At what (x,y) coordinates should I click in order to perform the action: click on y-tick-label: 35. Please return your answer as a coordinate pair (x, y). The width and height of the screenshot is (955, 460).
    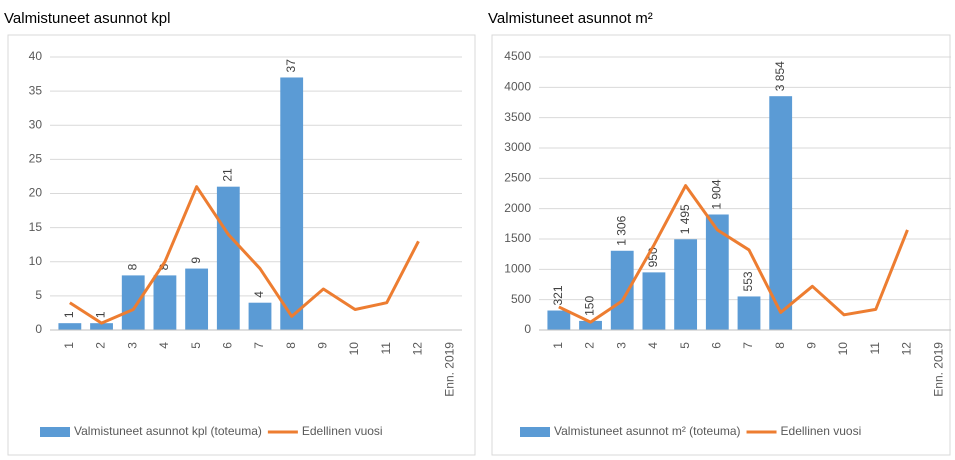
    Looking at the image, I should click on (36, 90).